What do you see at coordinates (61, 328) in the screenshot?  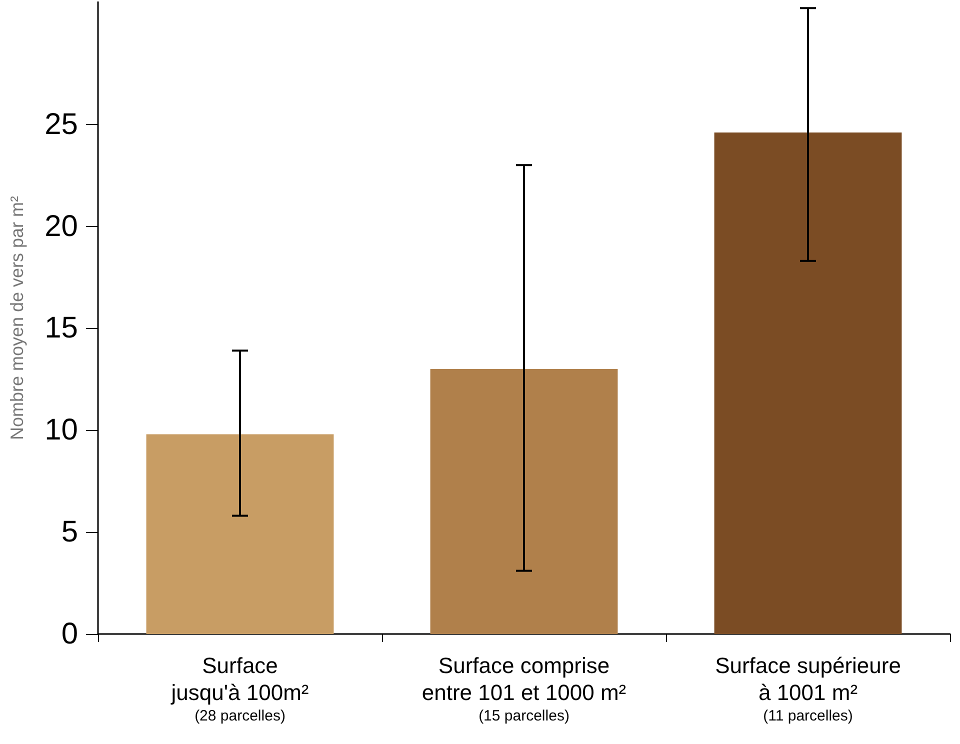 I see `y-tick-label: 15` at bounding box center [61, 328].